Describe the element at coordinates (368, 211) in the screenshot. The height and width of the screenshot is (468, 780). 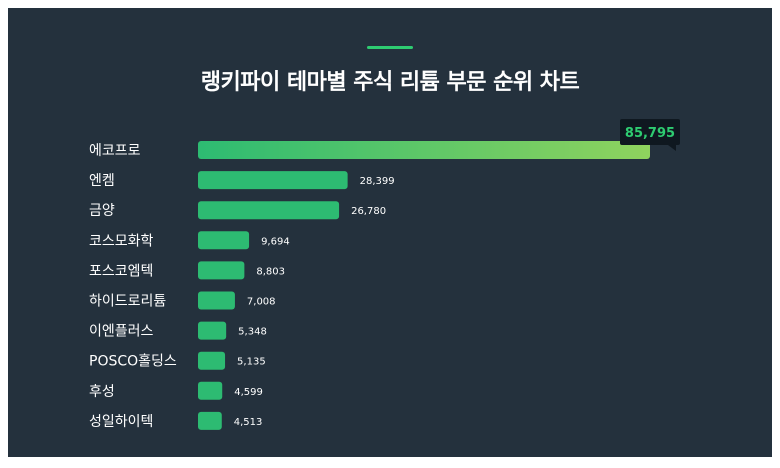
I see `value-label: 26,780` at that location.